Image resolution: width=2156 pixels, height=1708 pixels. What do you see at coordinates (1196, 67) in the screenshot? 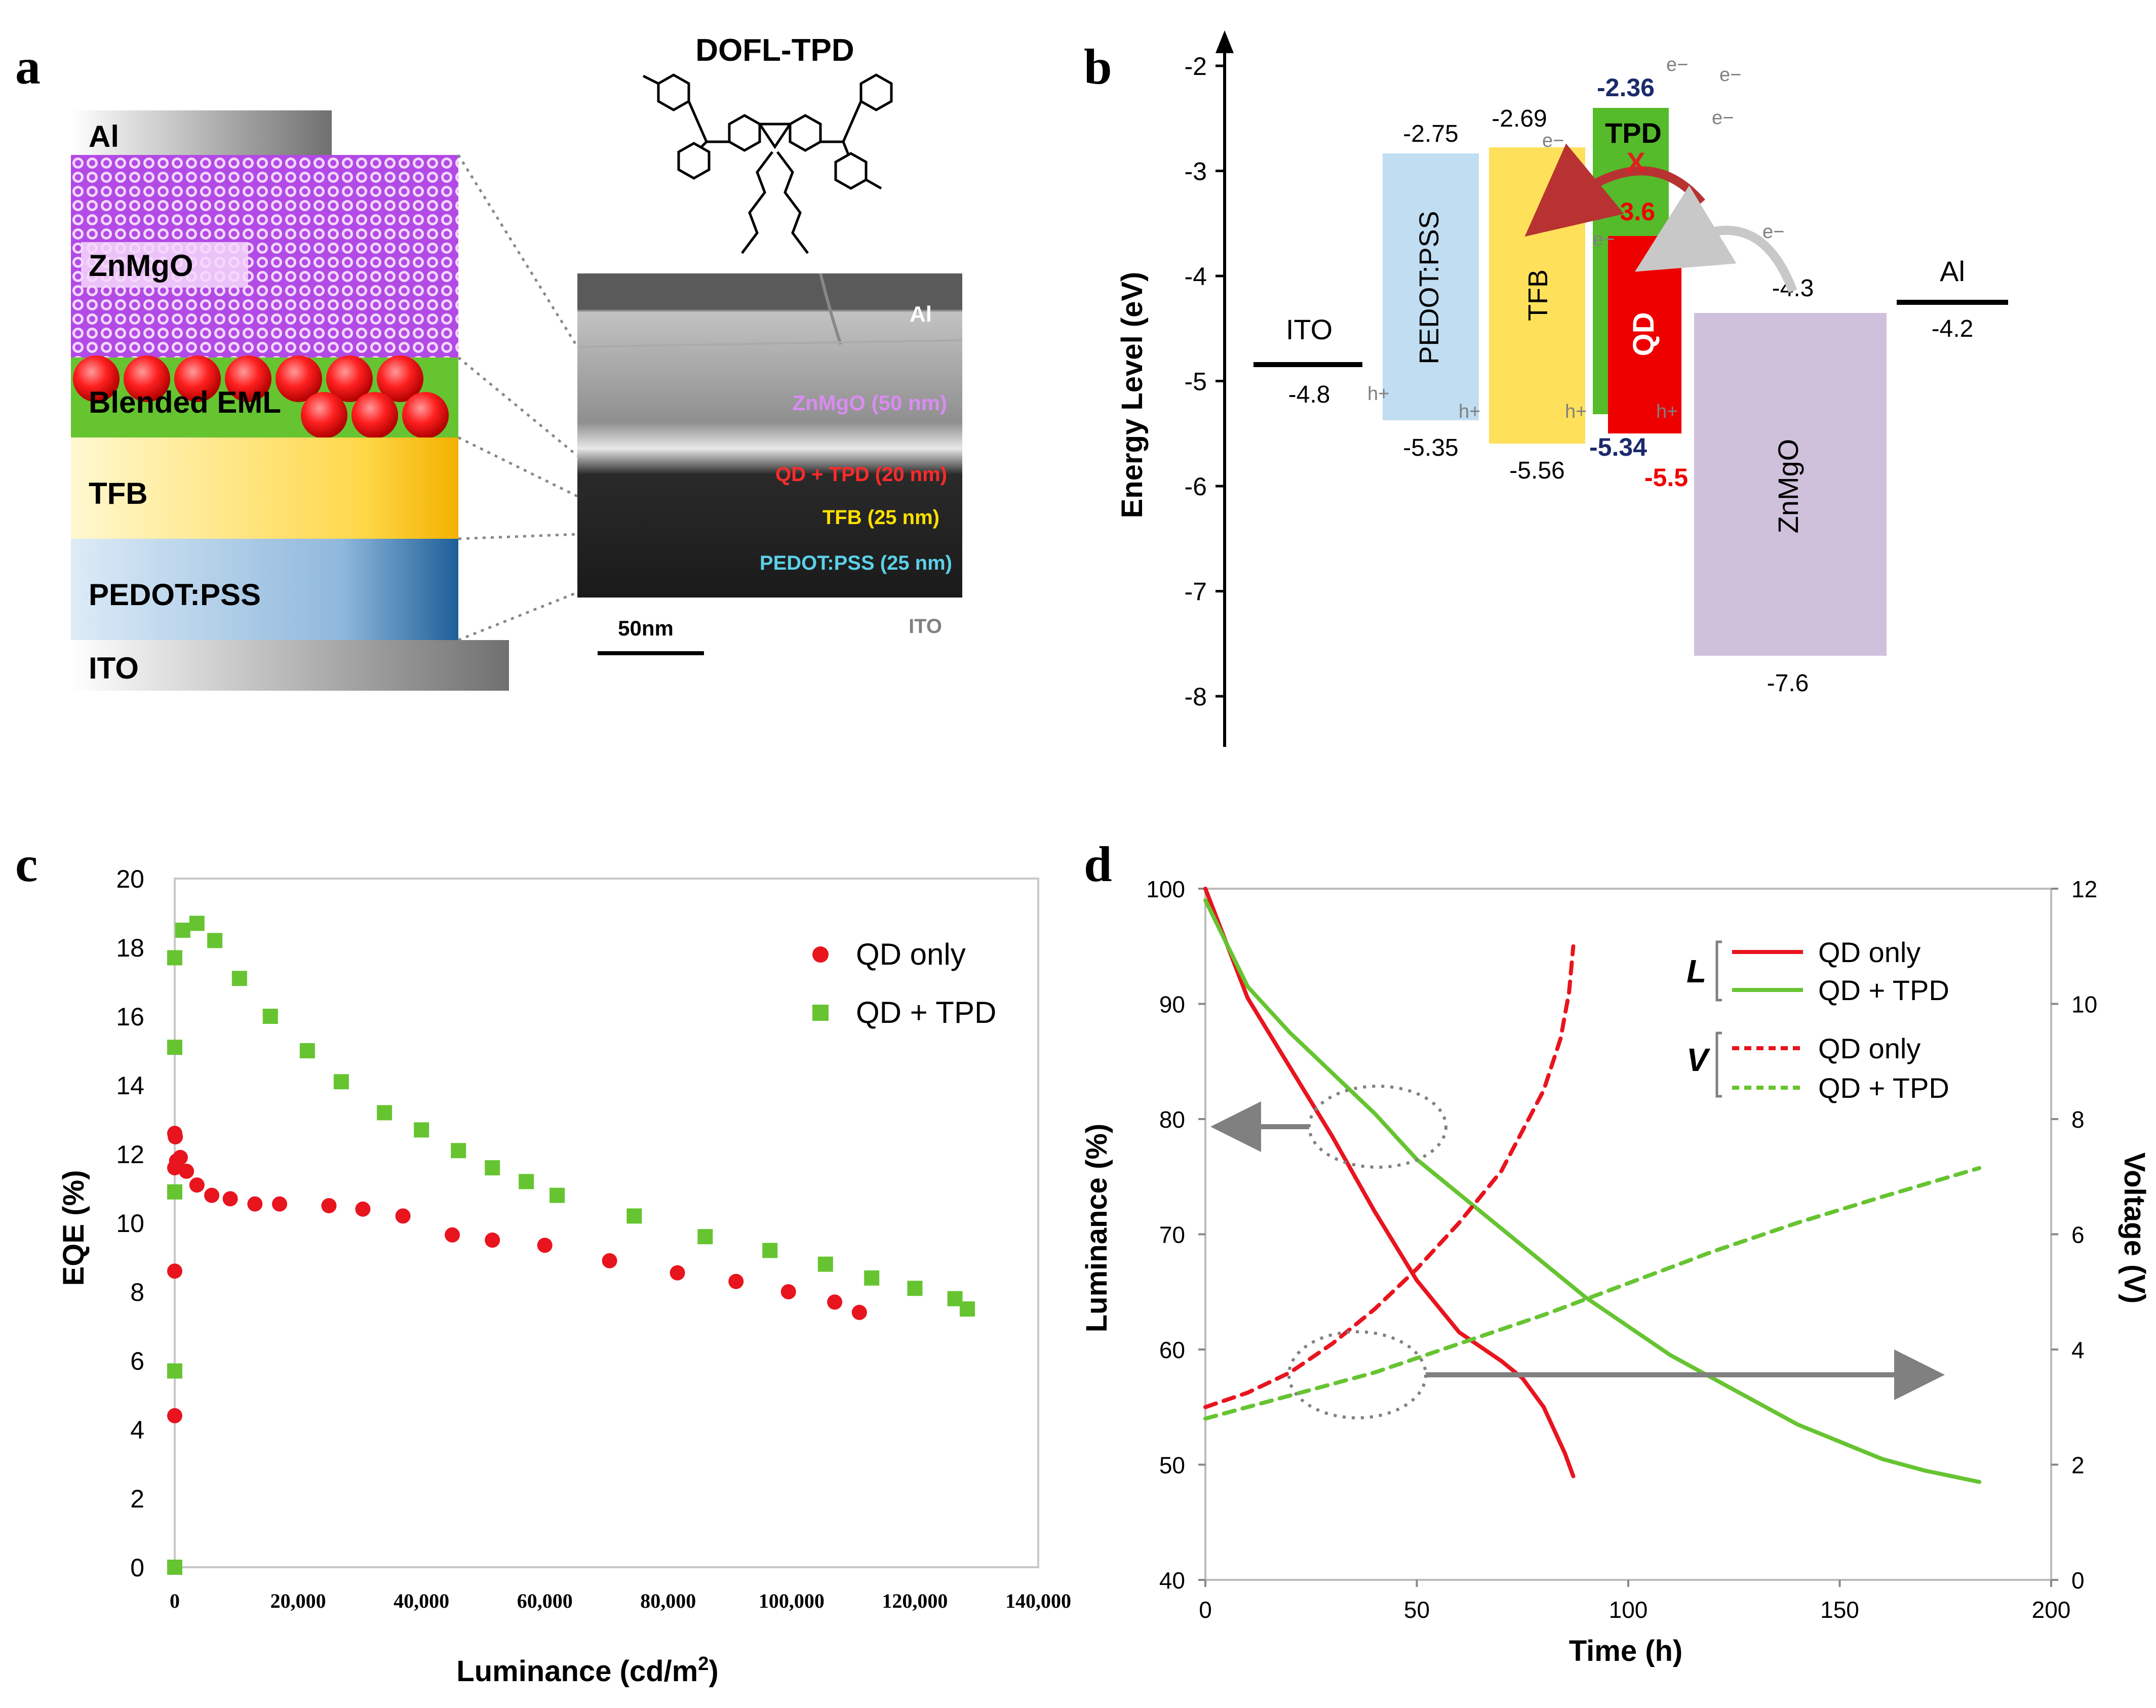
I see `energy-tick-label: -2` at bounding box center [1196, 67].